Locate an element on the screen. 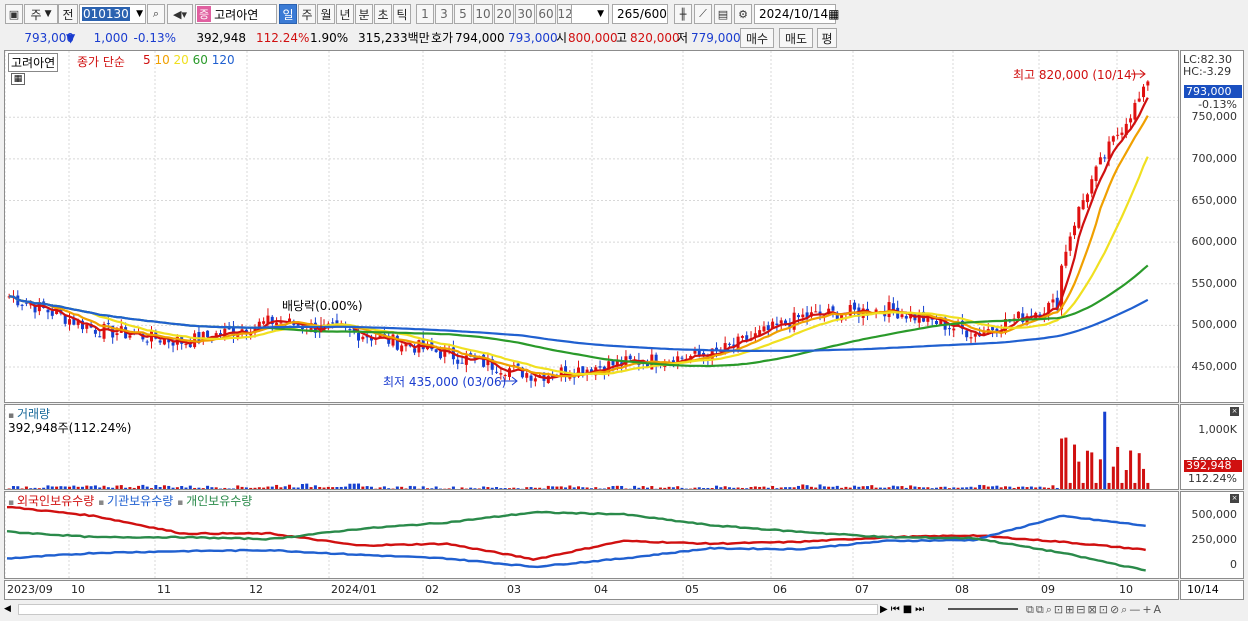 The width and height of the screenshot is (1248, 621). tool-icons: ⧉⧉⌕⊡⊞⊟⊠⊡⊘⌕—+A is located at coordinates (1095, 609).